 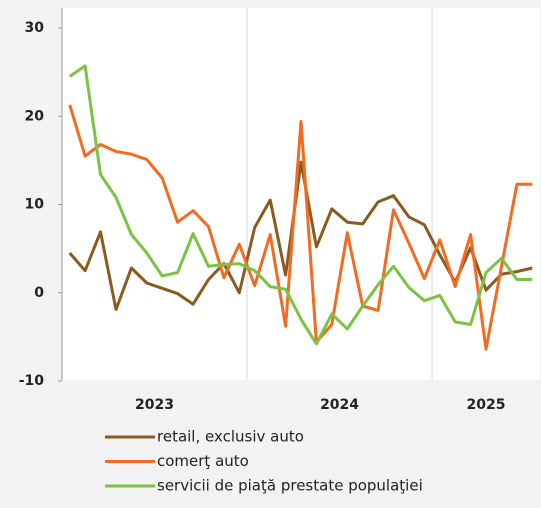 What do you see at coordinates (32, 381) in the screenshot?
I see `y-tick-label: -10` at bounding box center [32, 381].